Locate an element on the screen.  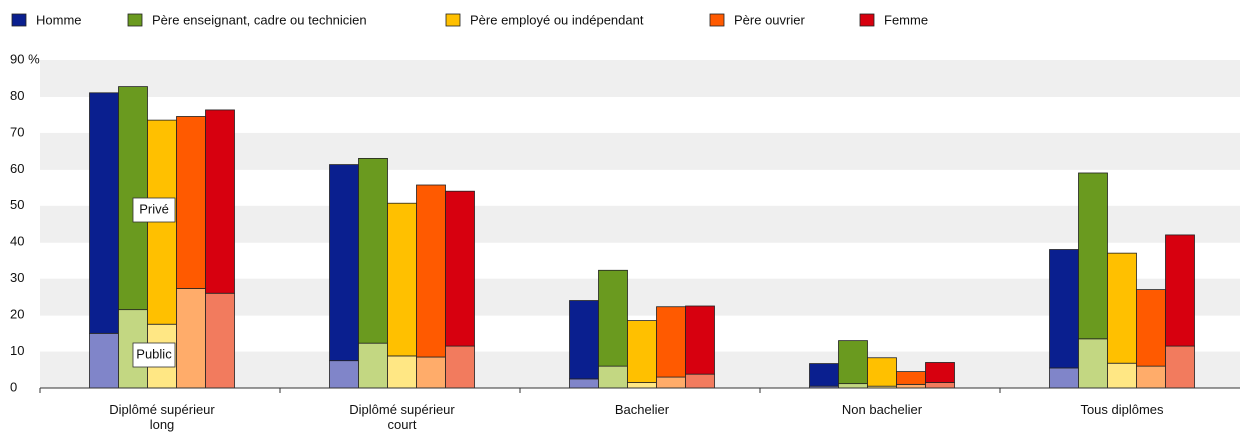
y-tick-label: 30 is located at coordinates (17, 277).